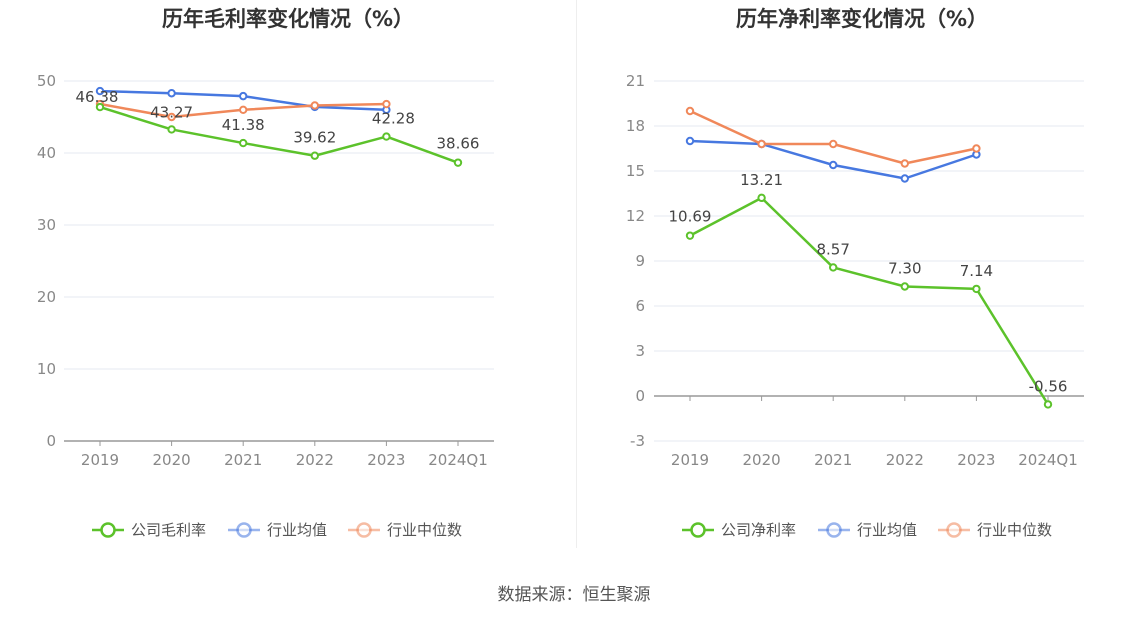  I want to click on y-tick-label: 21, so click(635, 81).